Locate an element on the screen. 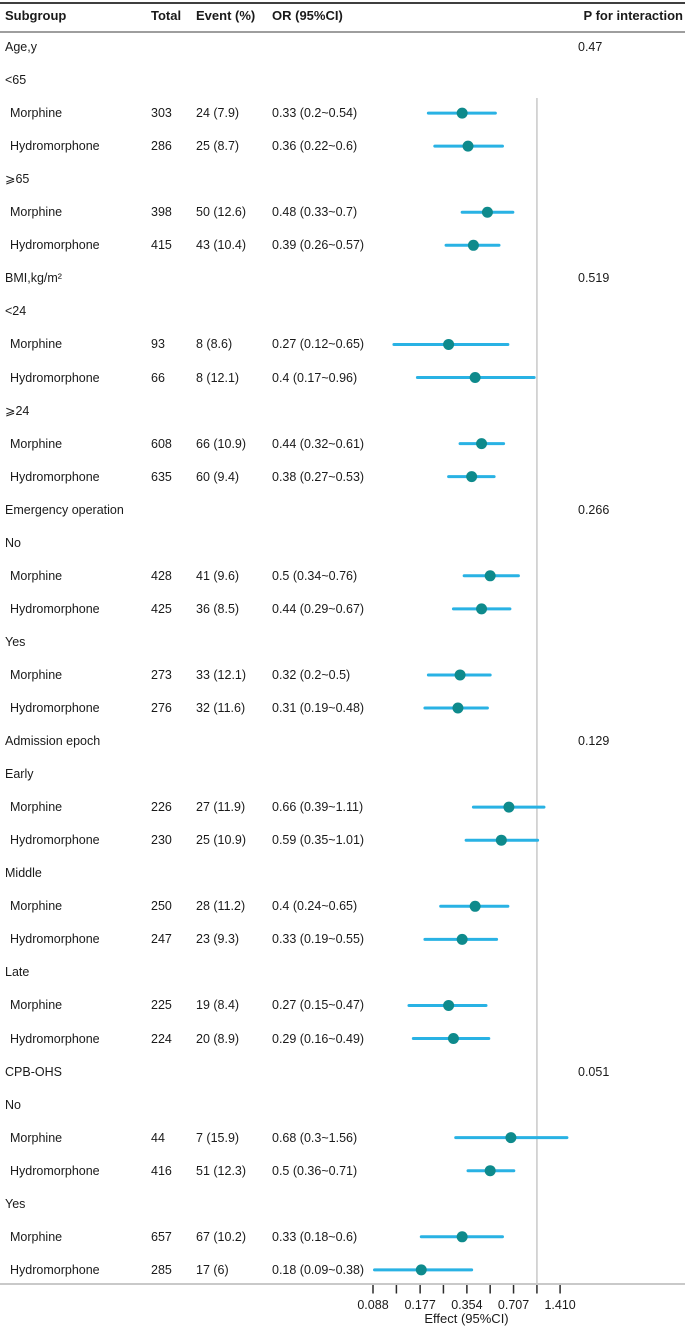 The height and width of the screenshot is (1330, 685). event-value: 50 (12.6) is located at coordinates (221, 212).